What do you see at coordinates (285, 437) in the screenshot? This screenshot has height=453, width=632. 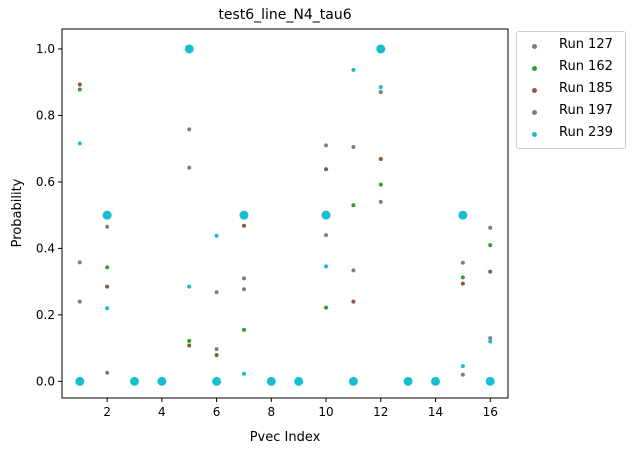 I see `x-axis-label: Pvec Index` at bounding box center [285, 437].